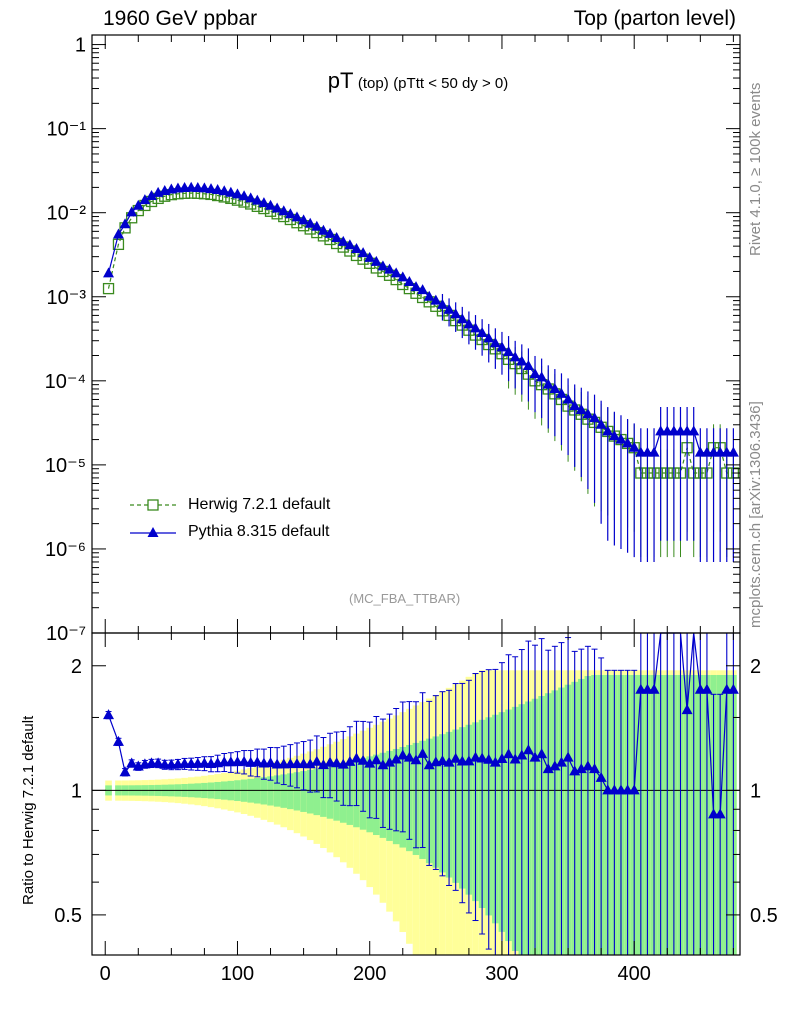 This screenshot has height=1024, width=786. Describe the element at coordinates (340, 80) in the screenshot. I see `title-main: pT` at that location.